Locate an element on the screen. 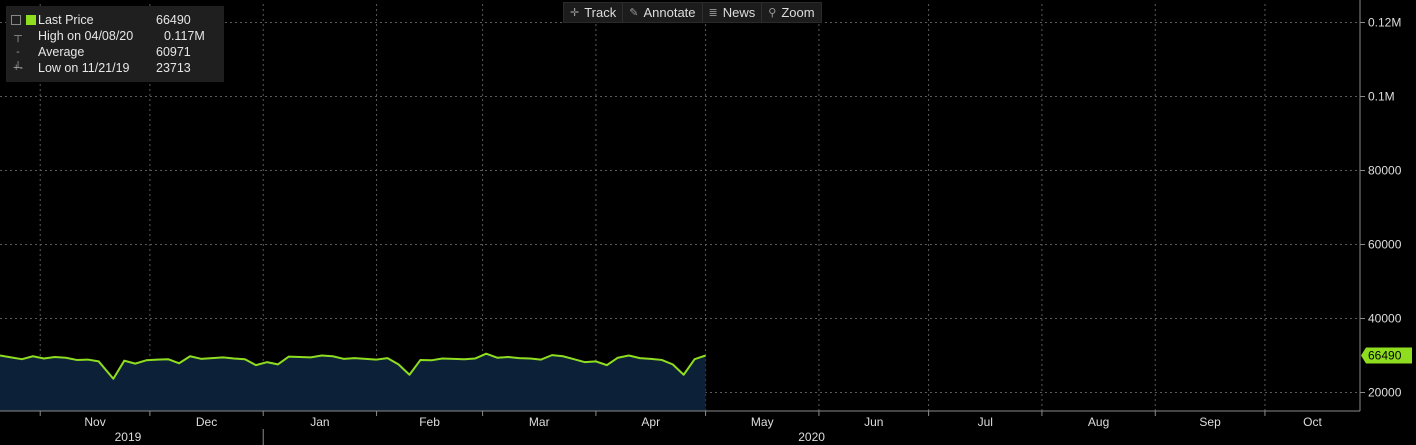 The image size is (1416, 445). legend-row-low: ┴ Low on 11/21/19 23713 is located at coordinates (115, 68).